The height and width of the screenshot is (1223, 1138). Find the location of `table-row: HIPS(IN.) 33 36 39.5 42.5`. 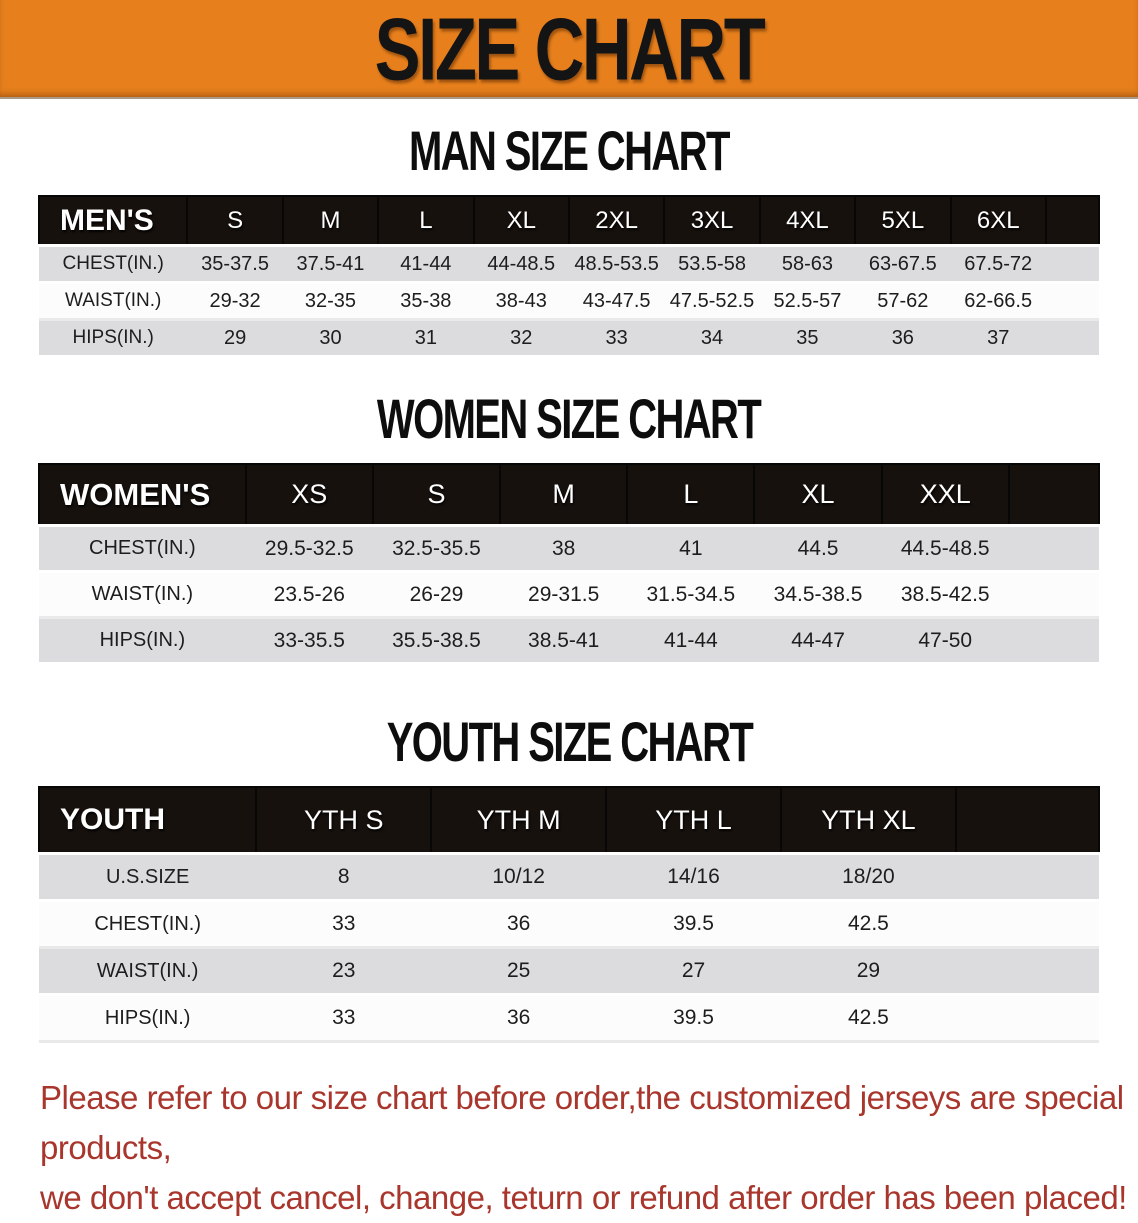

table-row: HIPS(IN.) 33 36 39.5 42.5 is located at coordinates (569, 1018).